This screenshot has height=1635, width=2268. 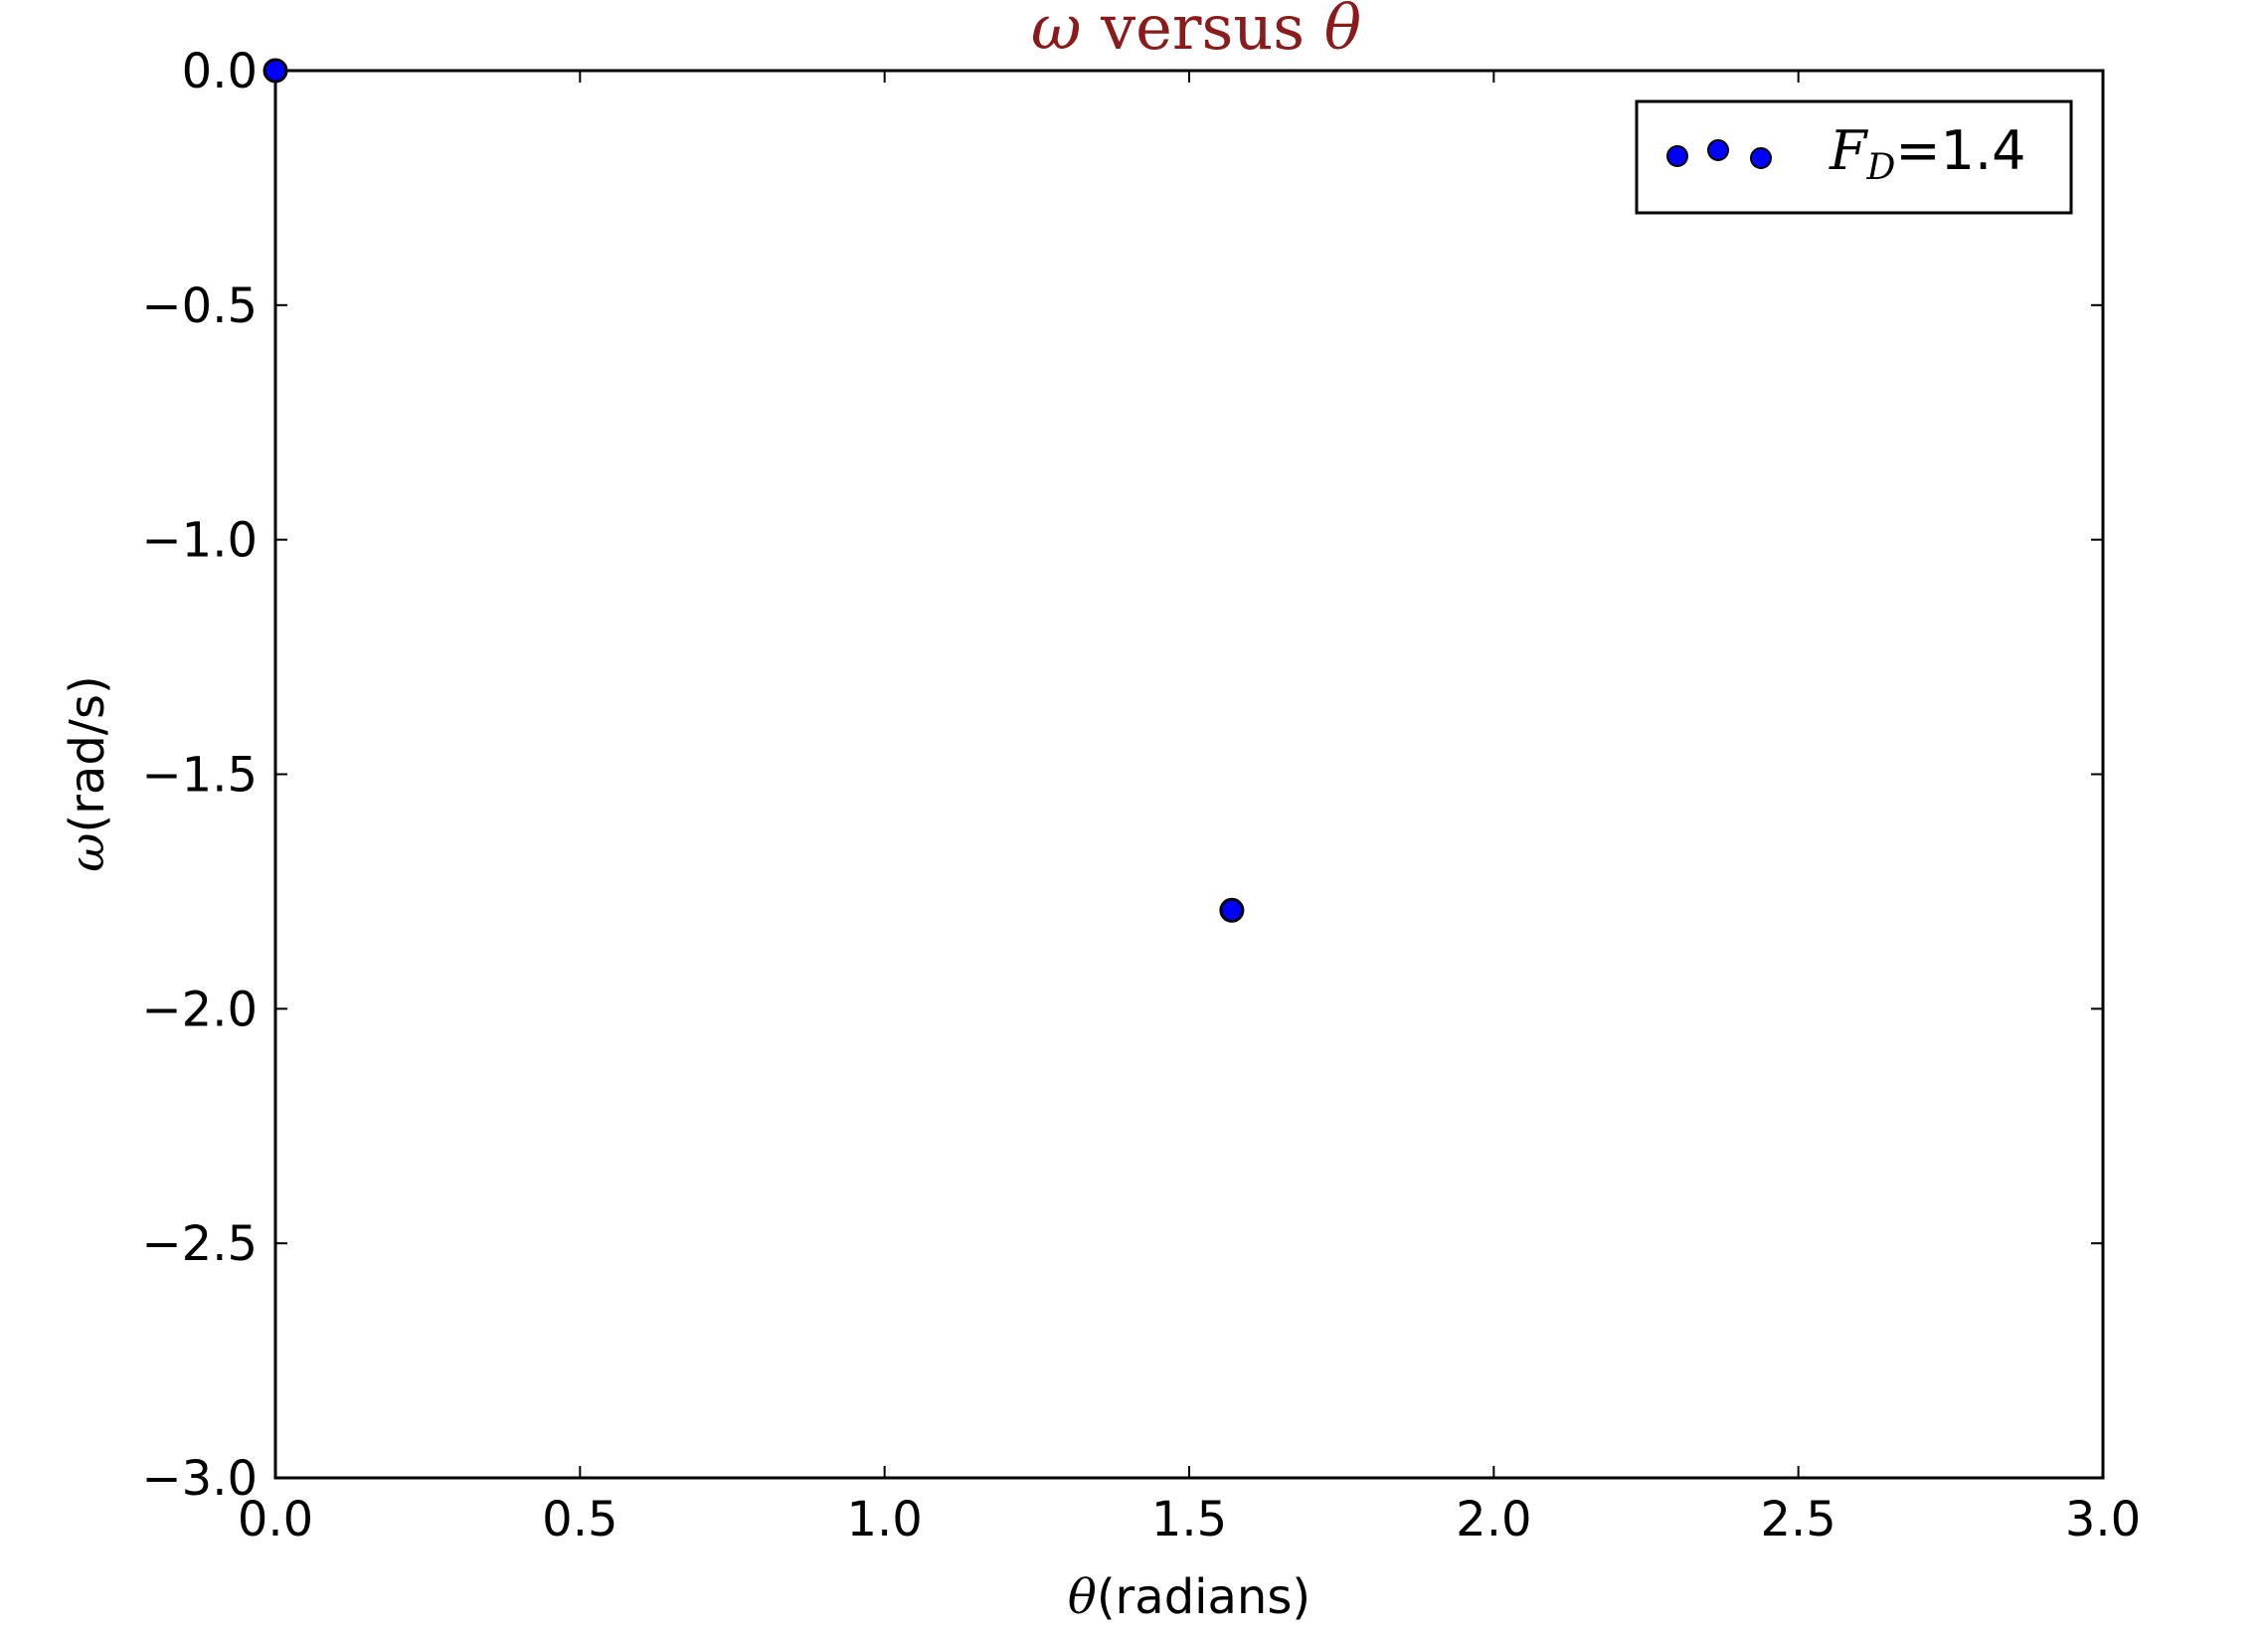 I want to click on legend: FD=1.4, so click(x=1854, y=157).